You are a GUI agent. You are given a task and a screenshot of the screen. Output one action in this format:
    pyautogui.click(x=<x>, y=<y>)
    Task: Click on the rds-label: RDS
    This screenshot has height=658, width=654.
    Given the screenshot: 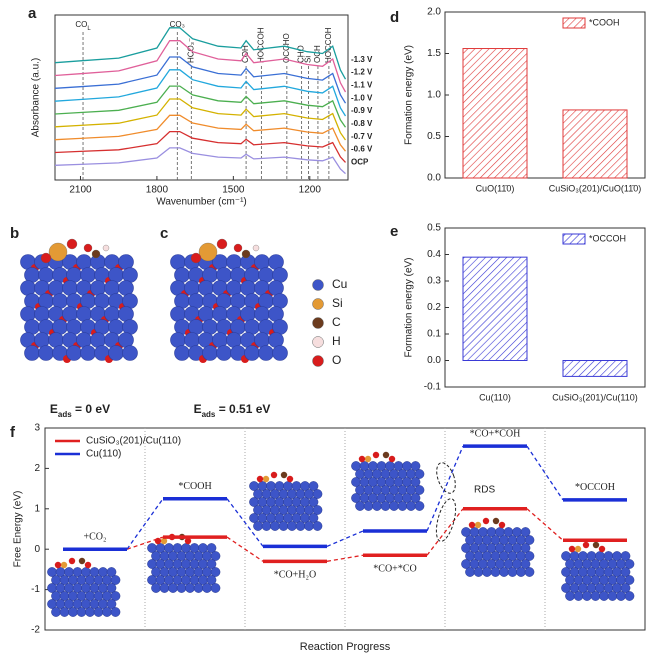 What is the action you would take?
    pyautogui.click(x=484, y=490)
    